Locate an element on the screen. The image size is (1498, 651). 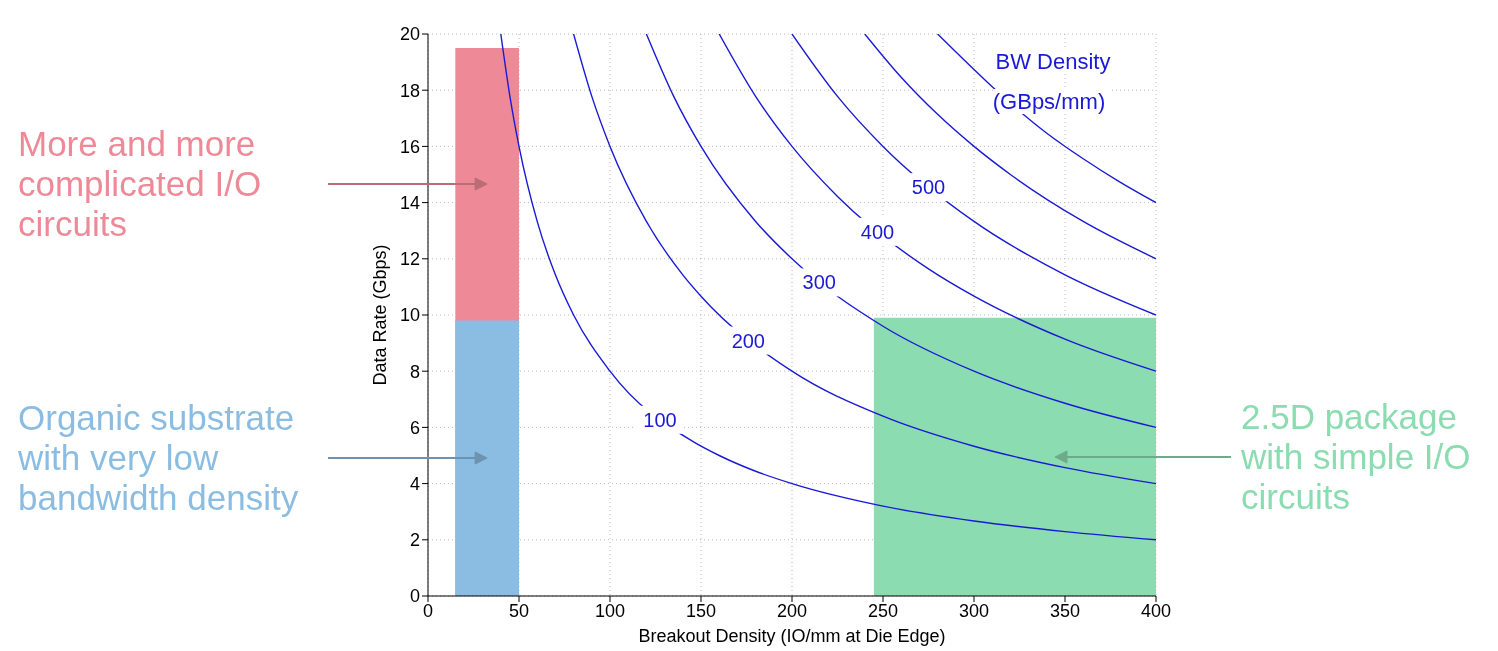
annotation: 400 is located at coordinates (877, 231).